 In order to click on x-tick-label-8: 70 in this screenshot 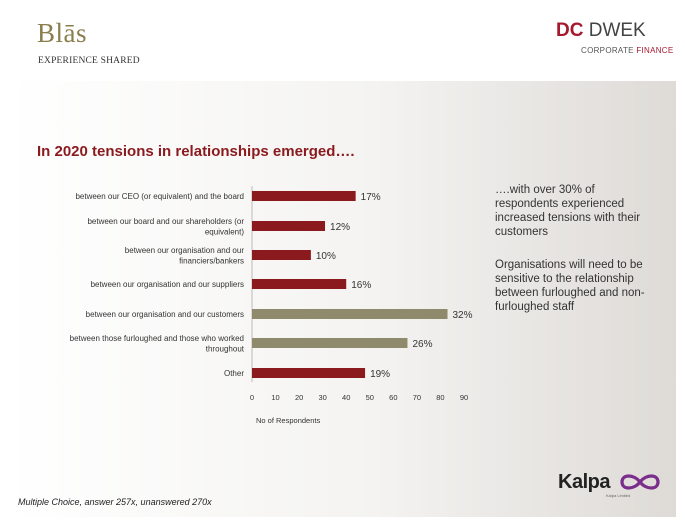, I will do `click(417, 397)`.